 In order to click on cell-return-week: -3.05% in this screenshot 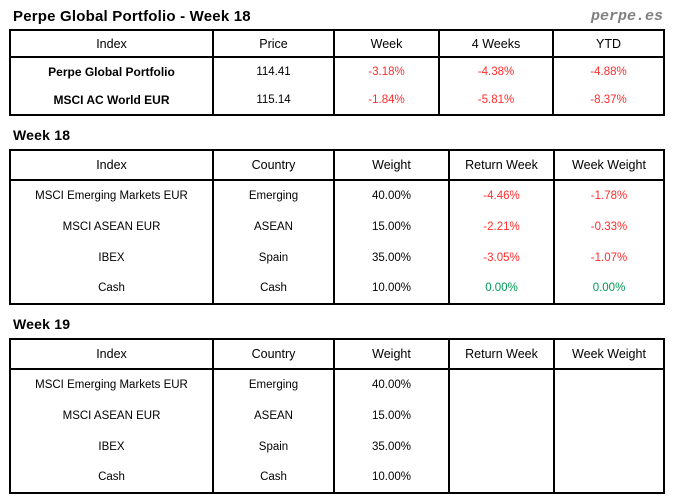, I will do `click(501, 257)`.